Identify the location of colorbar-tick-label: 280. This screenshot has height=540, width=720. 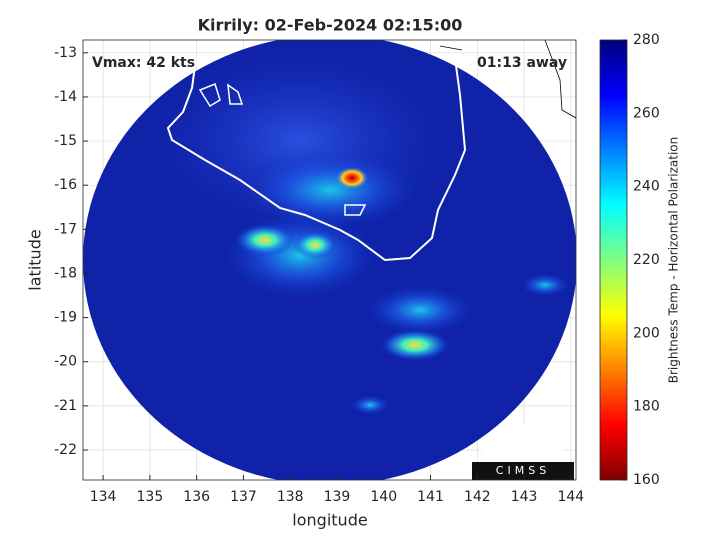
(646, 40).